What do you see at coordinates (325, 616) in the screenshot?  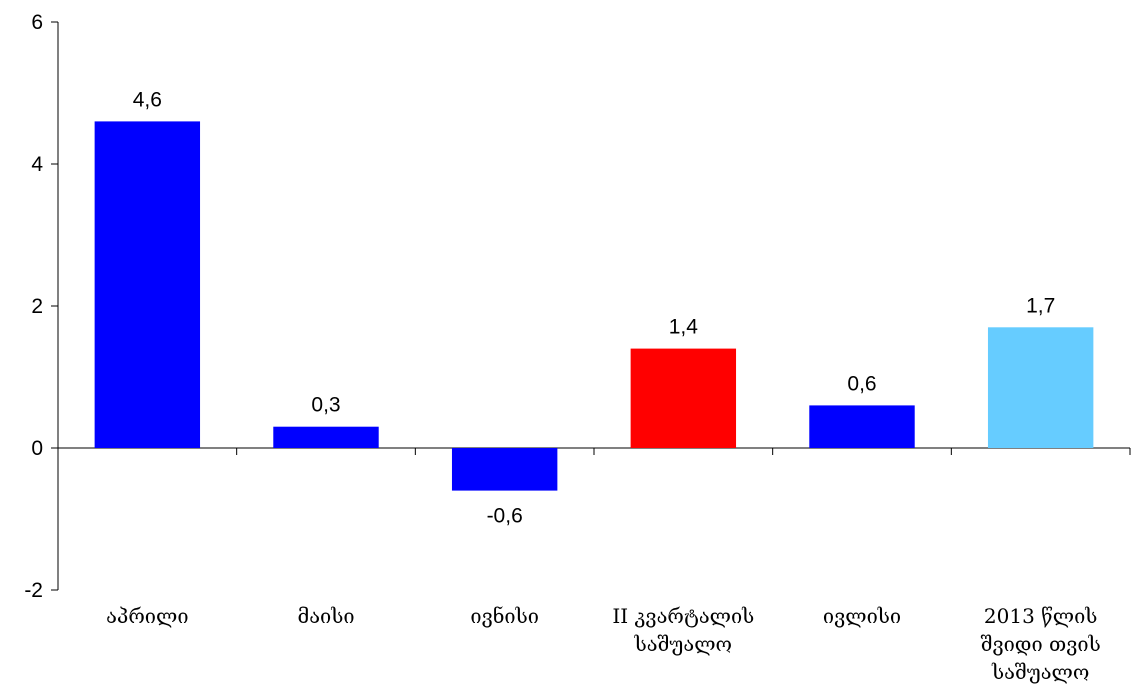 I see `x-tick-label: მაისი` at bounding box center [325, 616].